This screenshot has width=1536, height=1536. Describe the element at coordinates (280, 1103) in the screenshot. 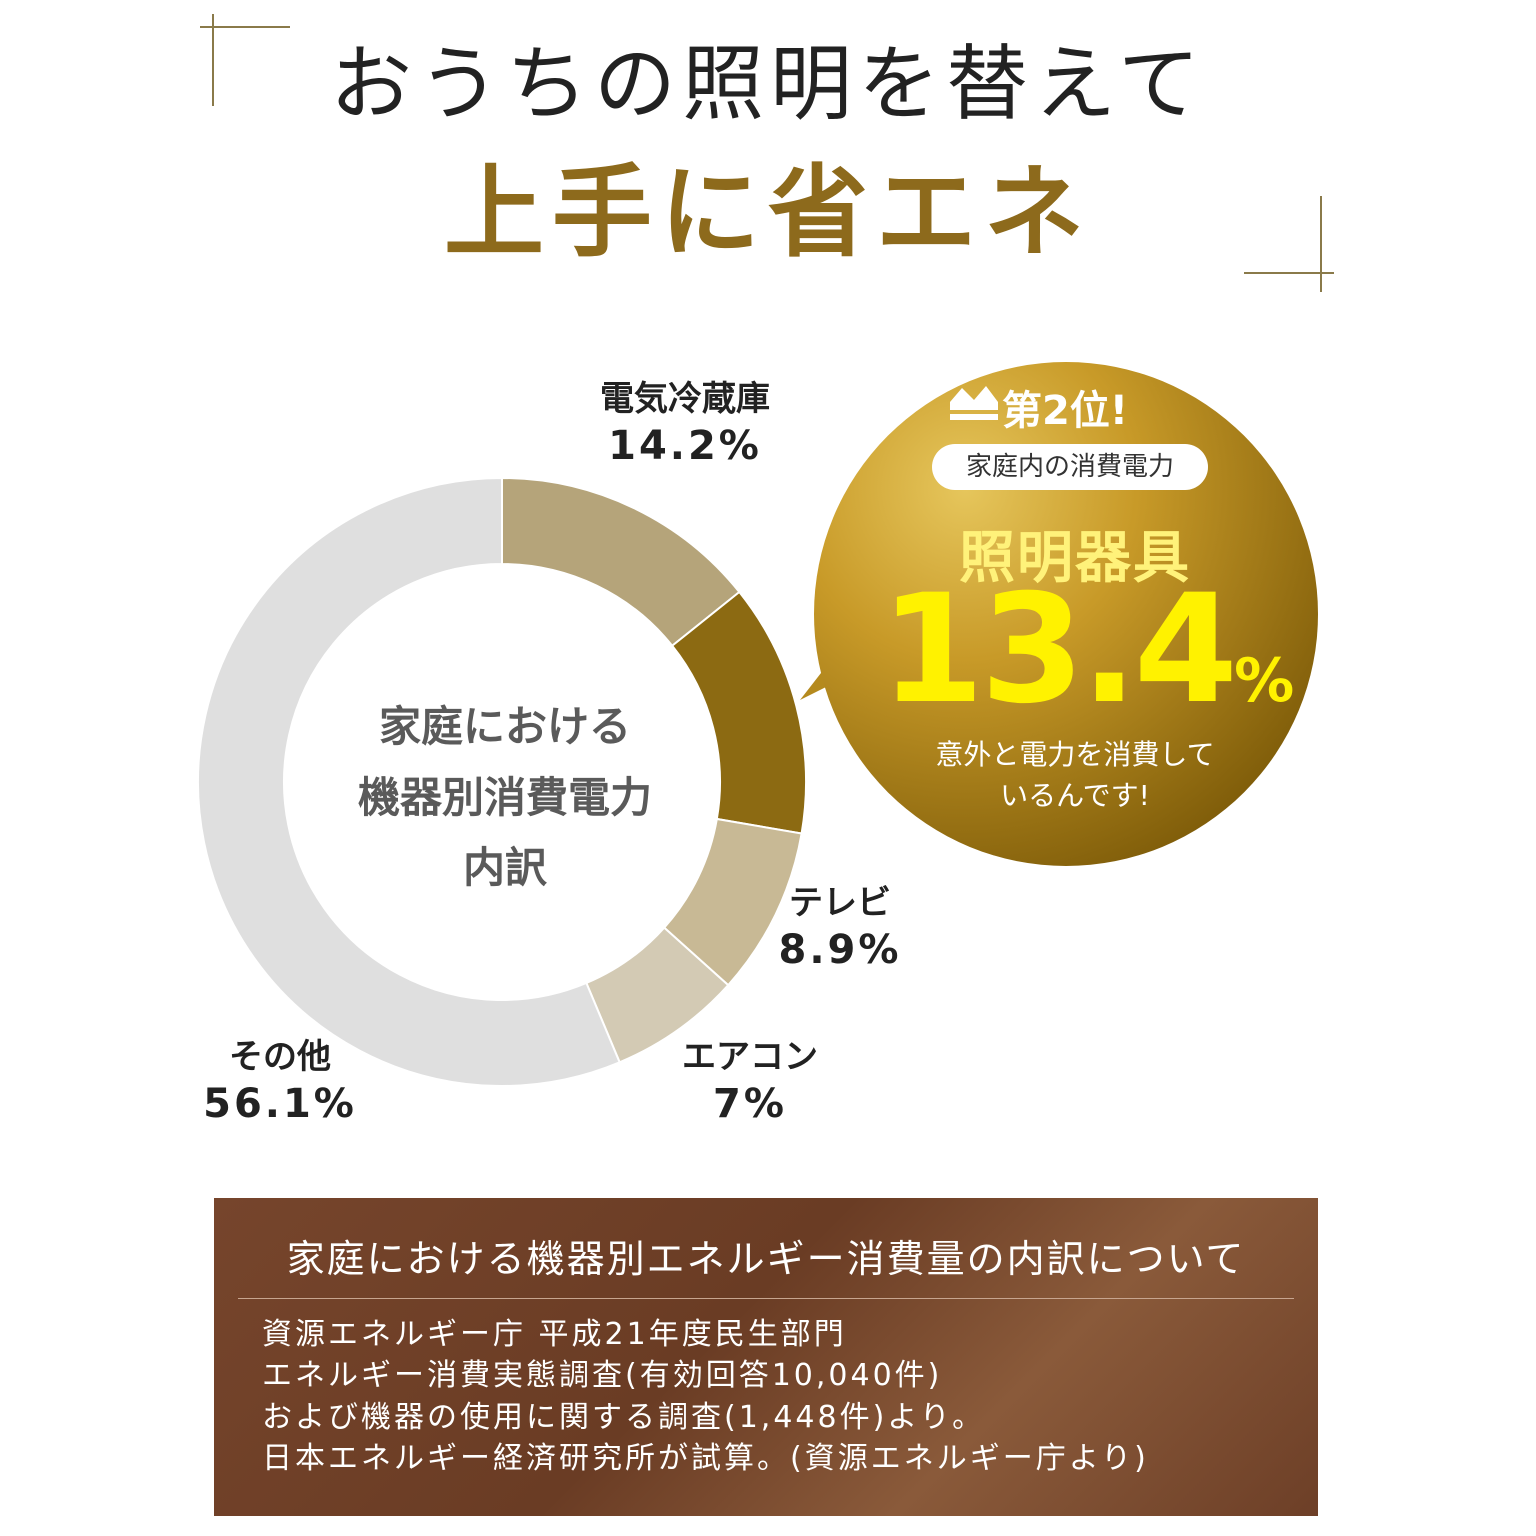

I see `label-other-value: 56.1%` at that location.